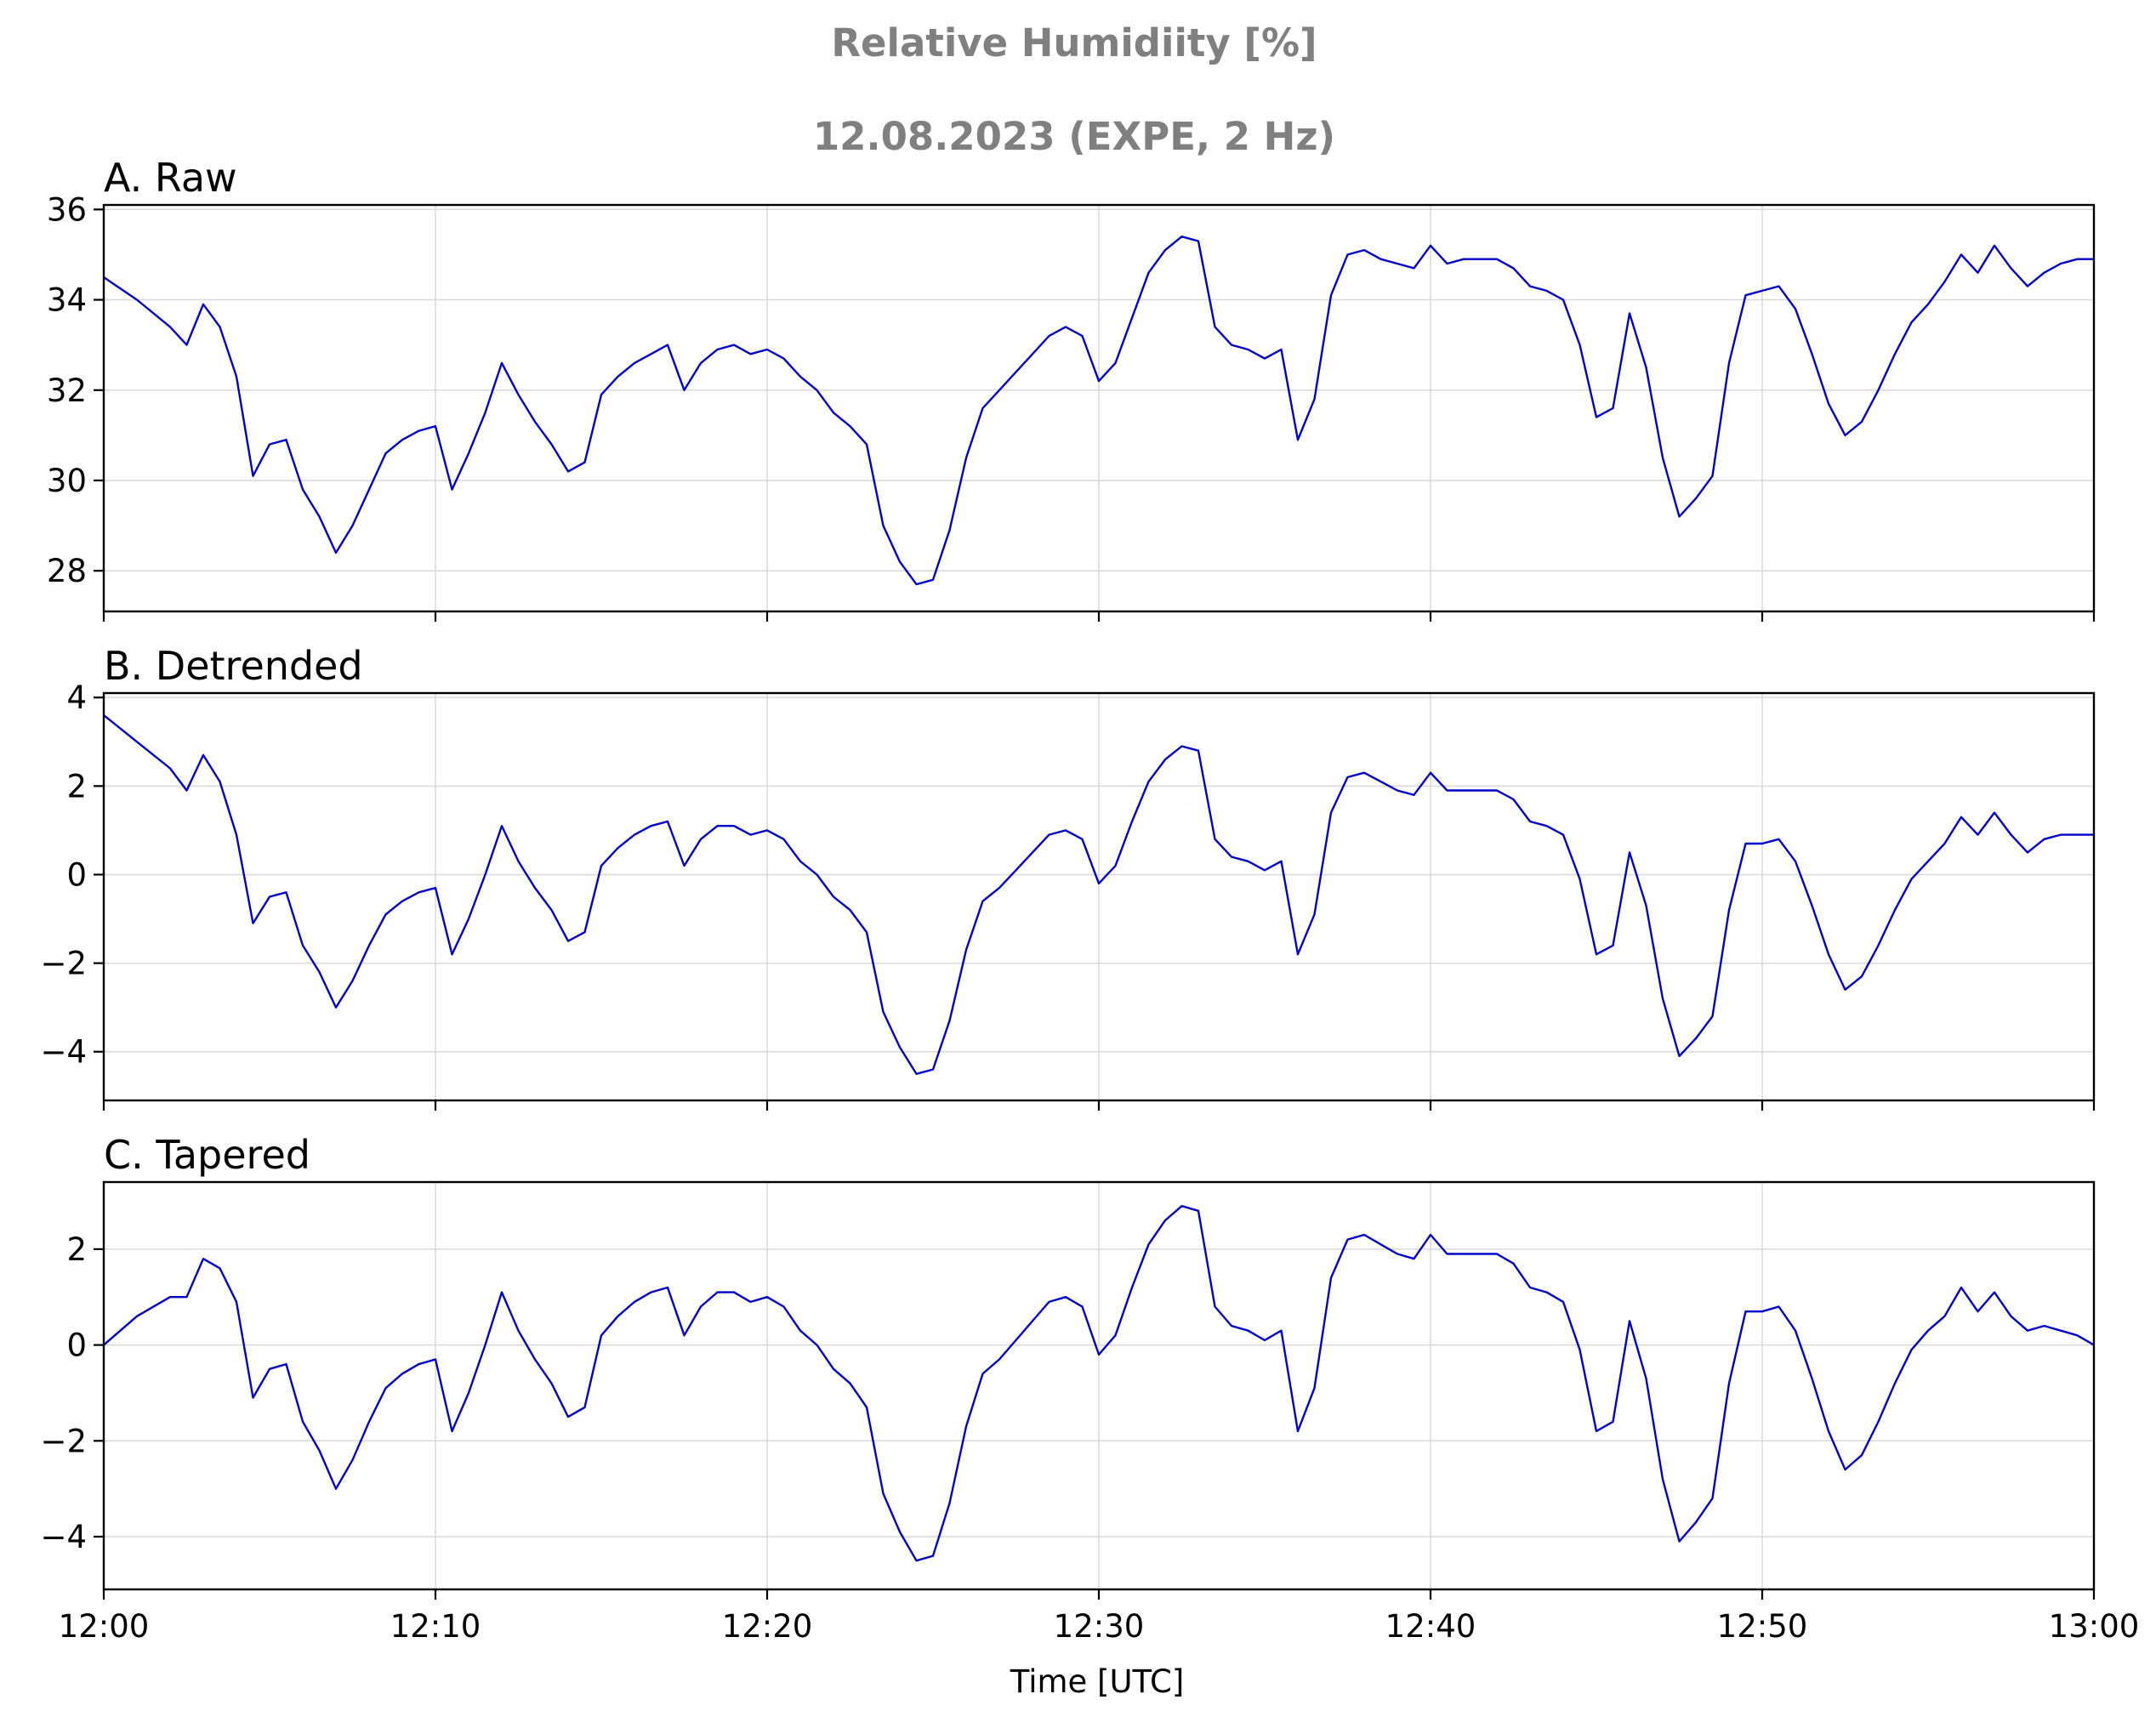  I want to click on x-tick-label: 12:00, so click(104, 1626).